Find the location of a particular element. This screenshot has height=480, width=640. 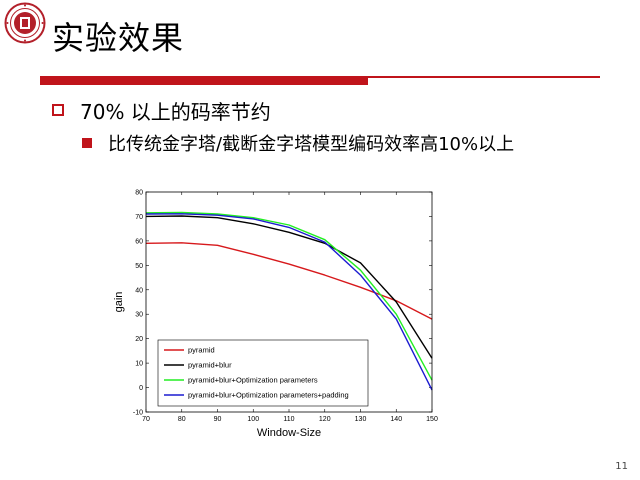

university-logo is located at coordinates (25, 23).